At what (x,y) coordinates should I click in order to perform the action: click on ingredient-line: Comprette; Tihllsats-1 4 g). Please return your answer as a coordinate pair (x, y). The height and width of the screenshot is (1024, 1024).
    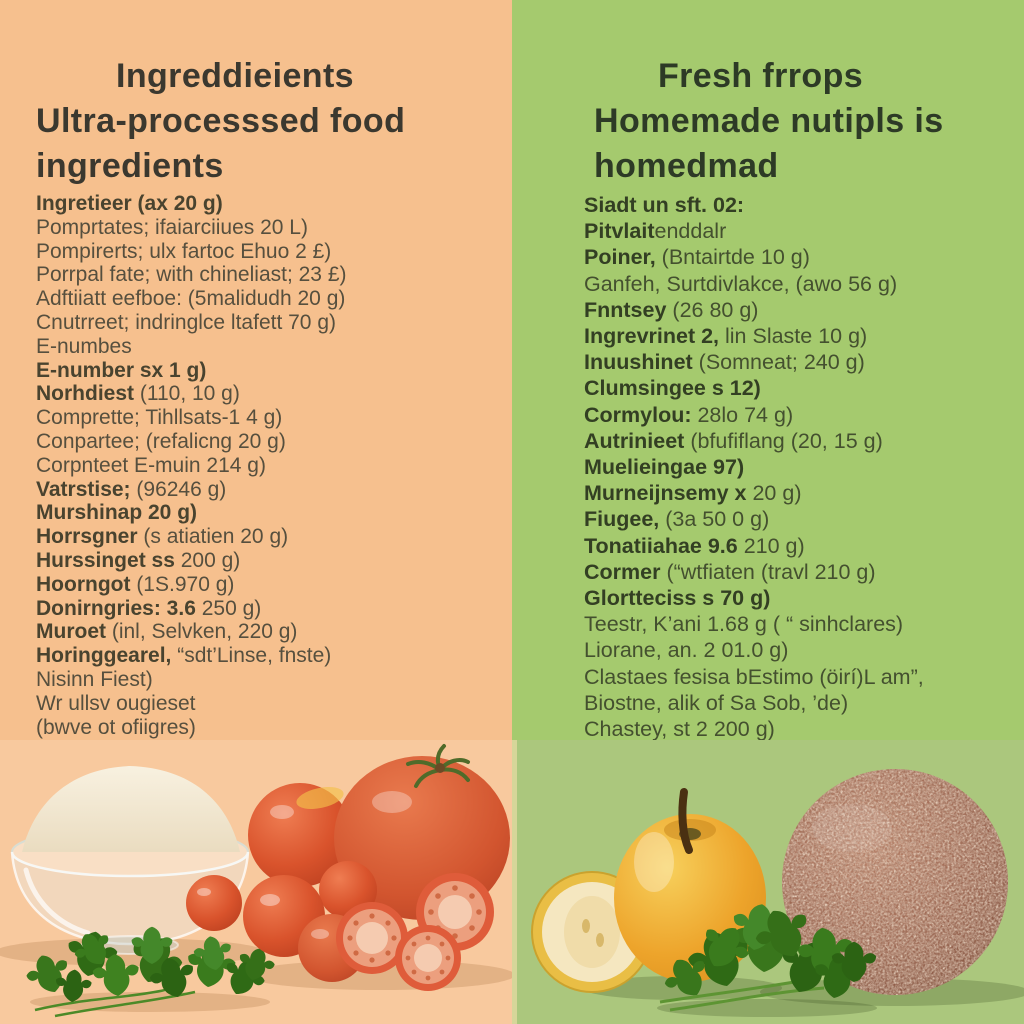
    Looking at the image, I should click on (159, 418).